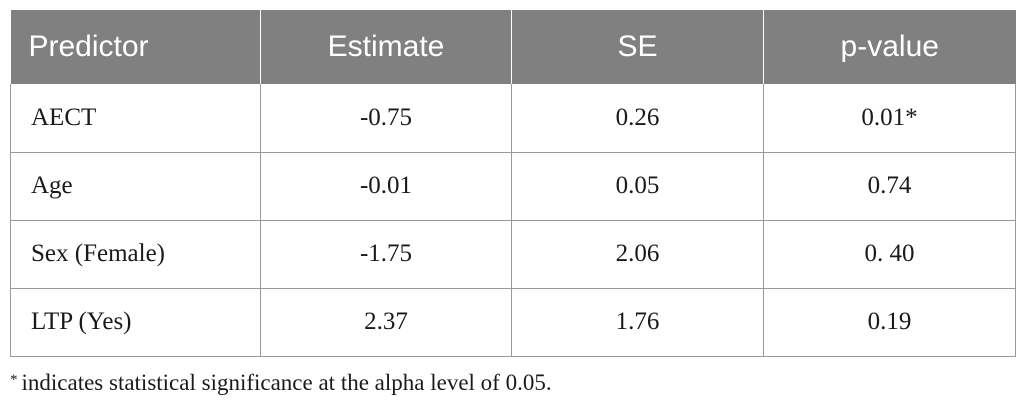  What do you see at coordinates (637, 118) in the screenshot?
I see `cell-se: 0.26` at bounding box center [637, 118].